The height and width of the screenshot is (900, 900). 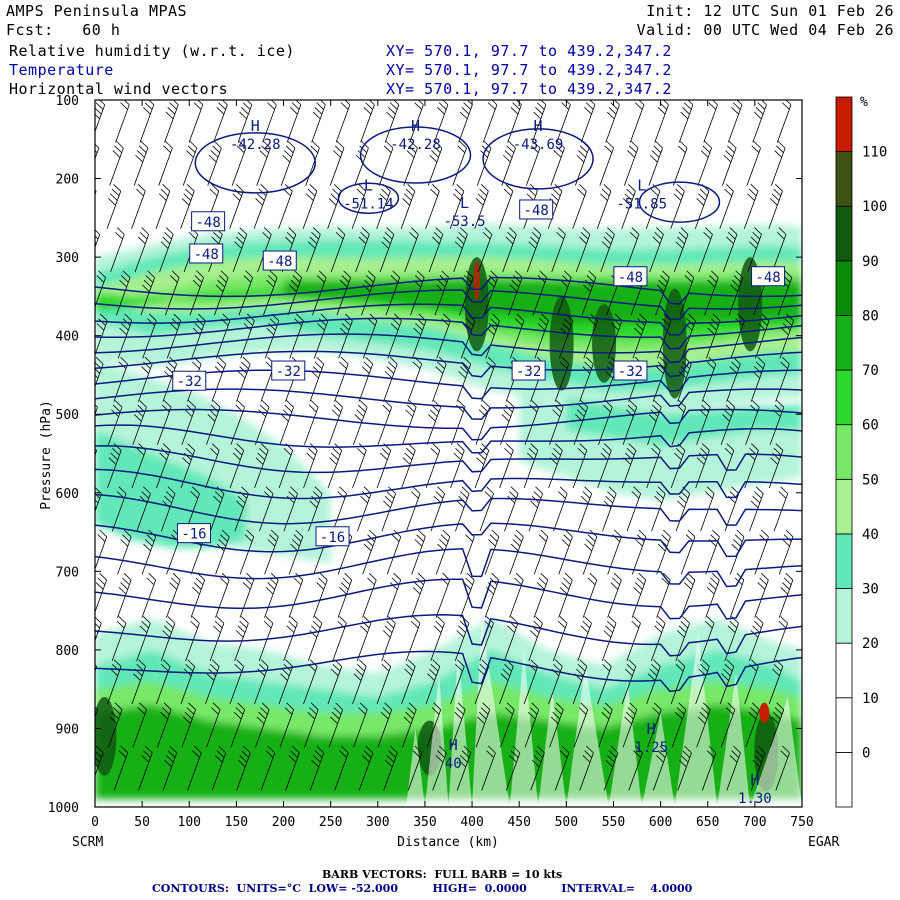 I want to click on colorbar-label: 40, so click(x=870, y=535).